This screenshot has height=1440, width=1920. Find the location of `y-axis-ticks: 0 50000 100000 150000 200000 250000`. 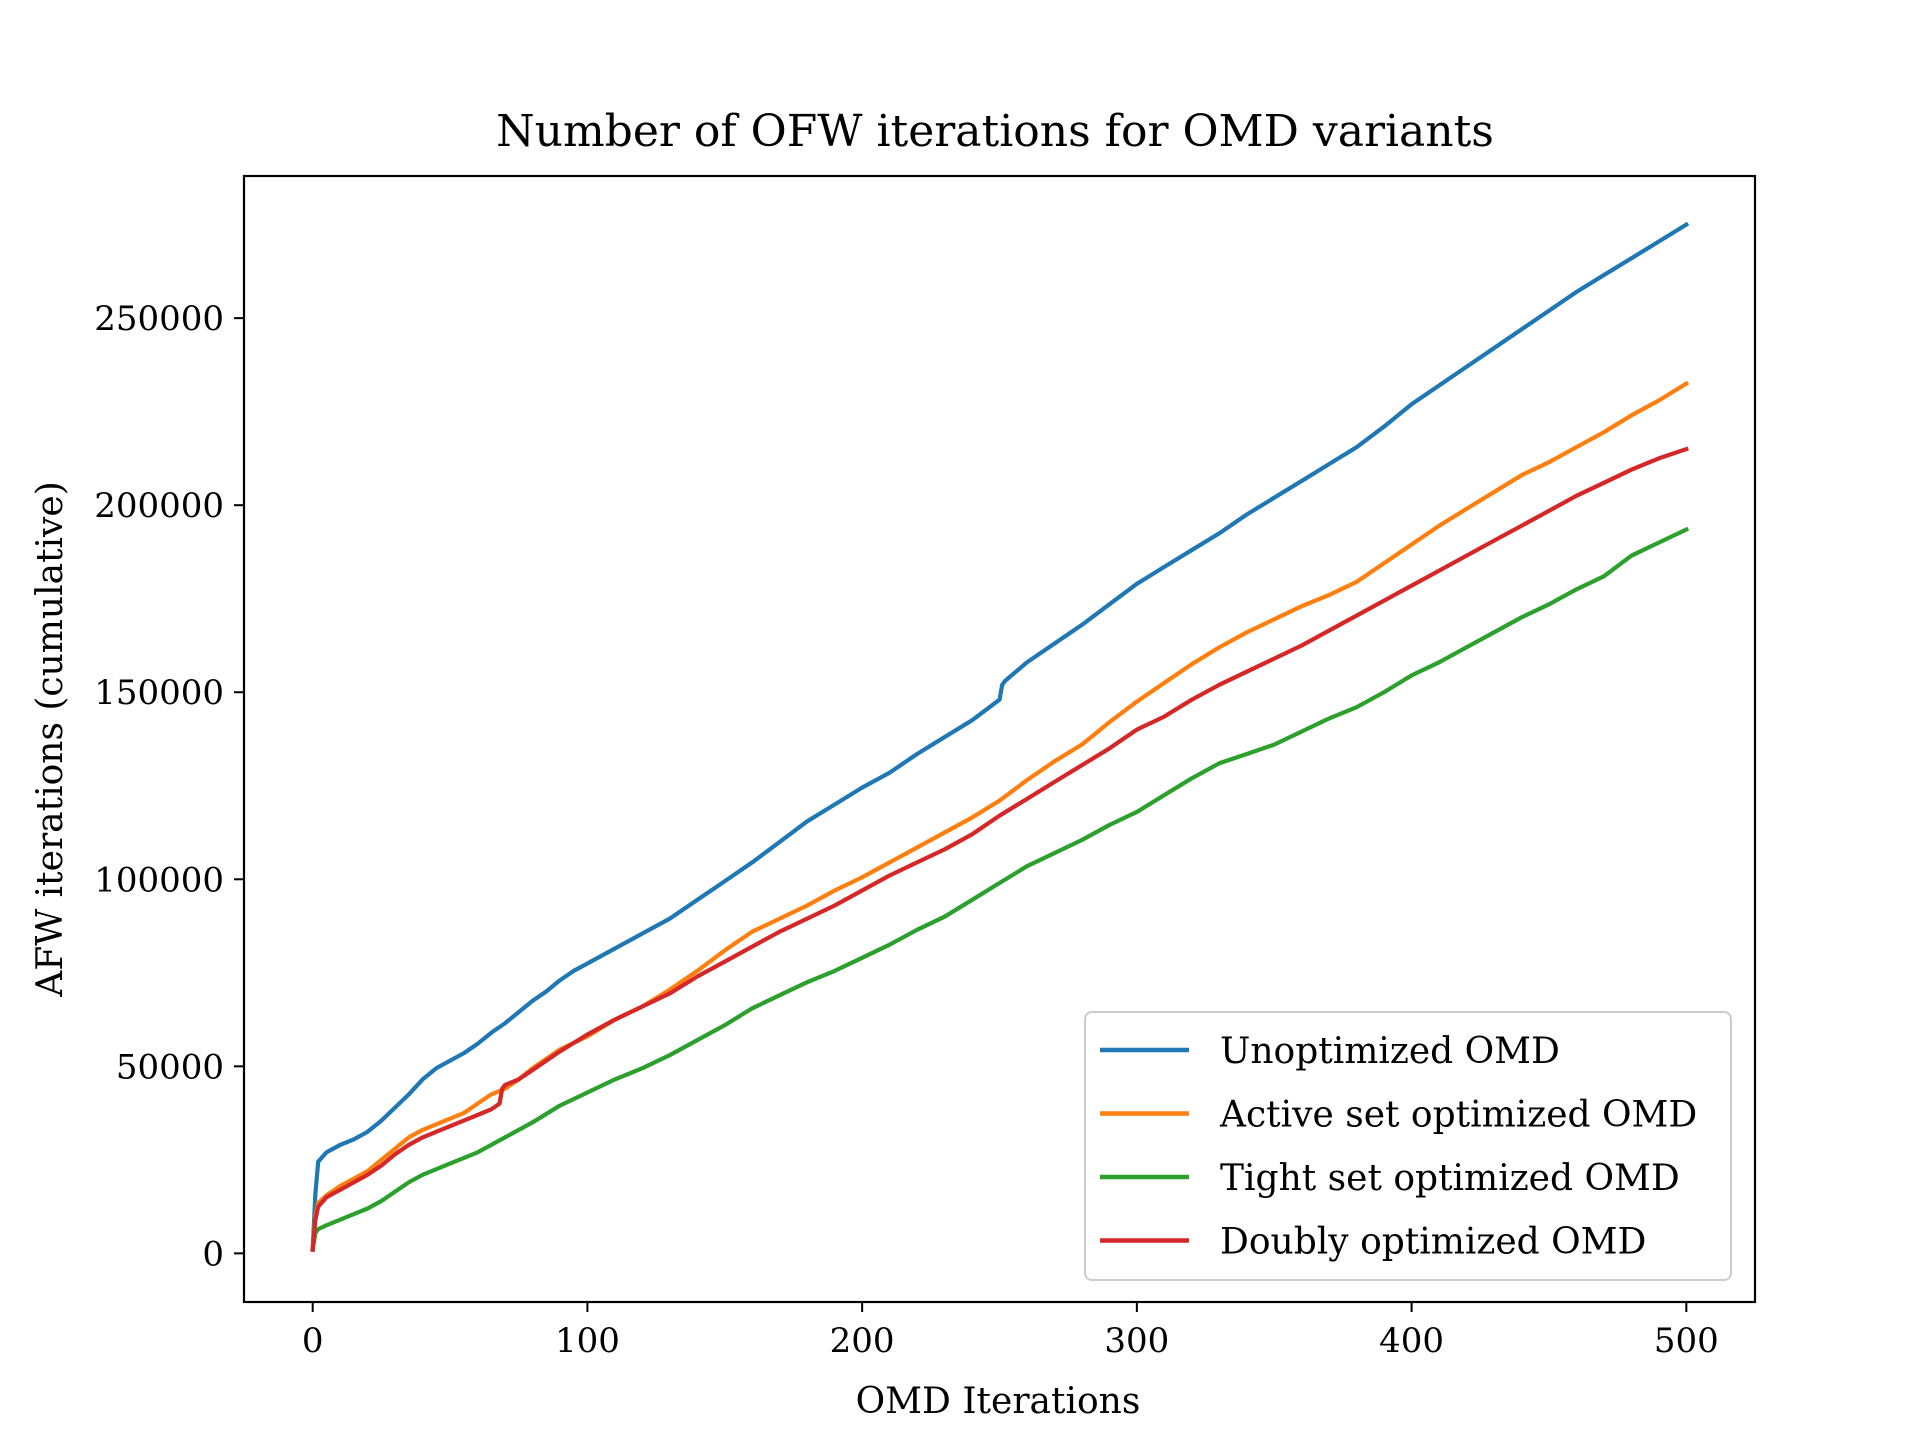

y-axis-ticks: 0 50000 100000 150000 200000 250000 is located at coordinates (169, 786).